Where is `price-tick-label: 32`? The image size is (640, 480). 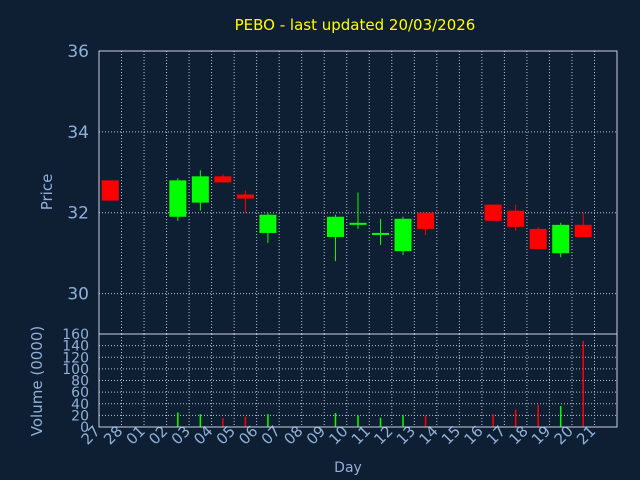
price-tick-label: 32 is located at coordinates (78, 214).